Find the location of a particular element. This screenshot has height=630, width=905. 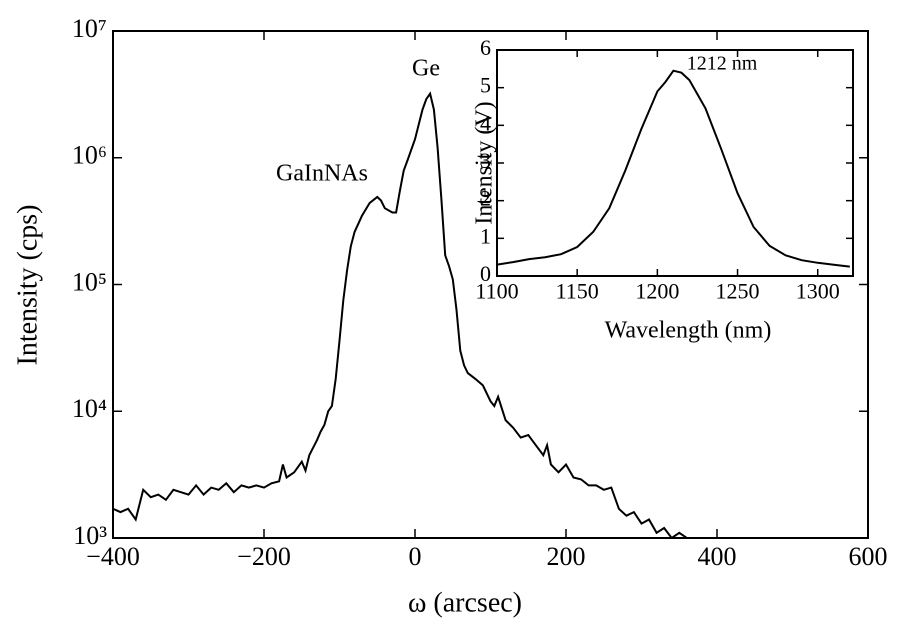

y-tick-label: 6 is located at coordinates (485, 47).